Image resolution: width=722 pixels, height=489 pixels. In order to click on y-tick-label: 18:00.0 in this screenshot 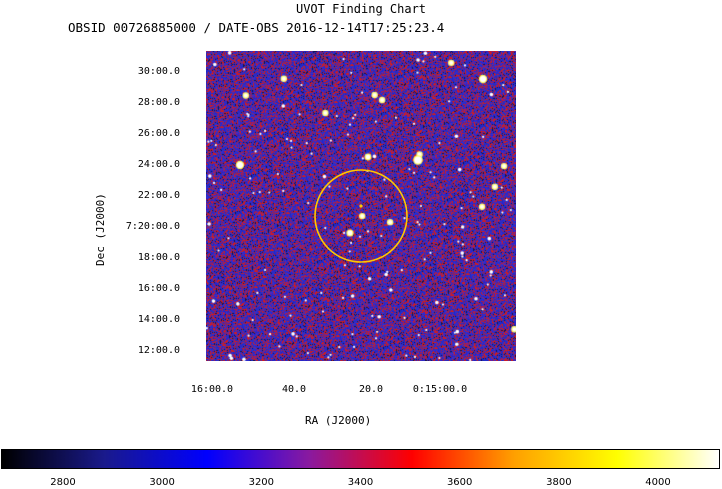, I will do `click(158, 257)`.